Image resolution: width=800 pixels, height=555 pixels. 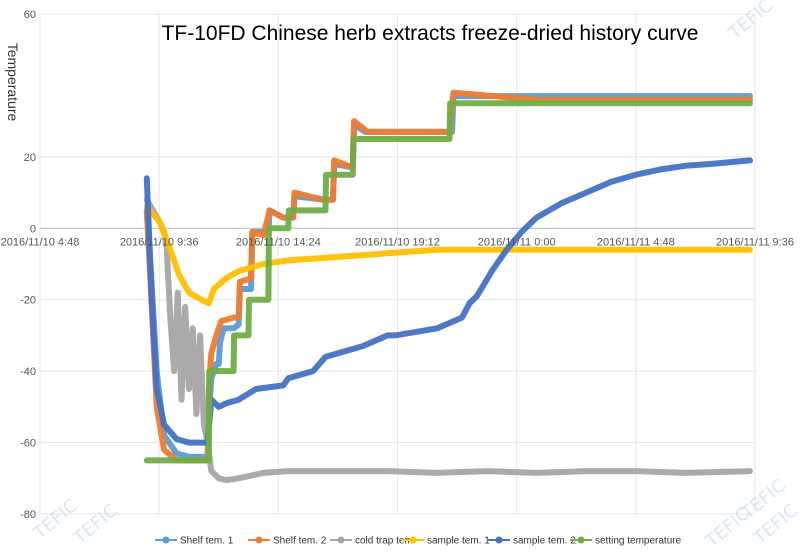 I want to click on y-tick-label: 0, so click(x=33, y=229).